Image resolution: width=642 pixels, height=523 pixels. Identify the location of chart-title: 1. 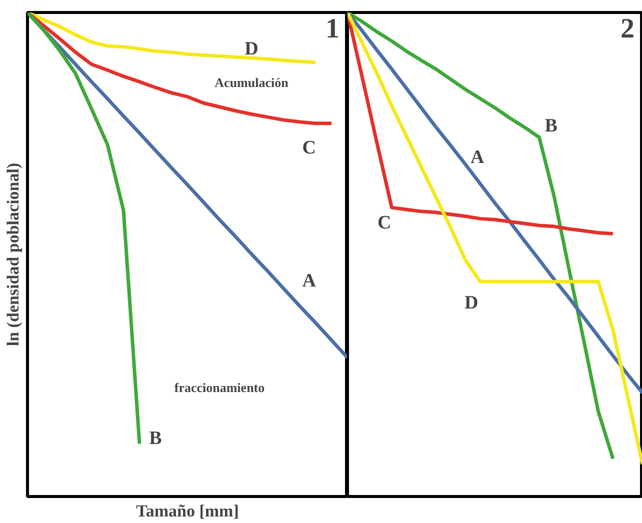
(333, 29).